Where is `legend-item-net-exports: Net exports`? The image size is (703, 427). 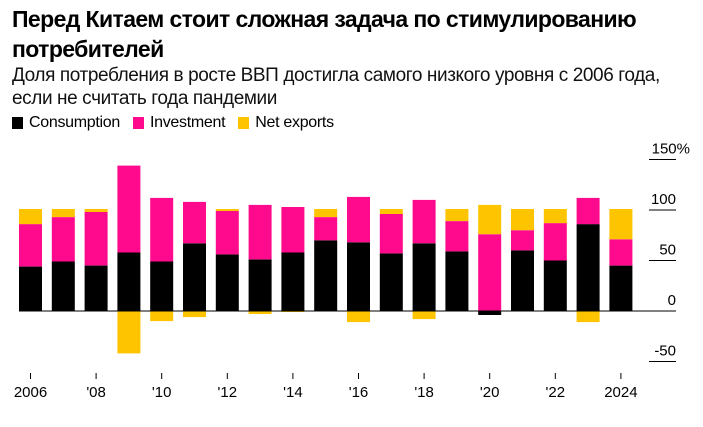 legend-item-net-exports: Net exports is located at coordinates (286, 123).